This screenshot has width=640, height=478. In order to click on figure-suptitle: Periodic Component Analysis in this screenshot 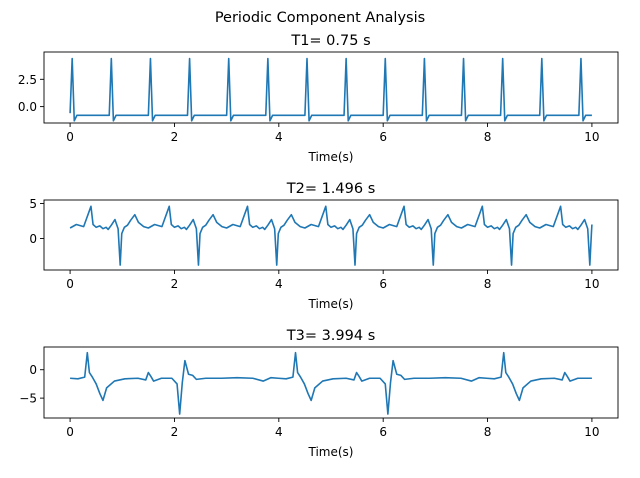, I will do `click(320, 18)`.